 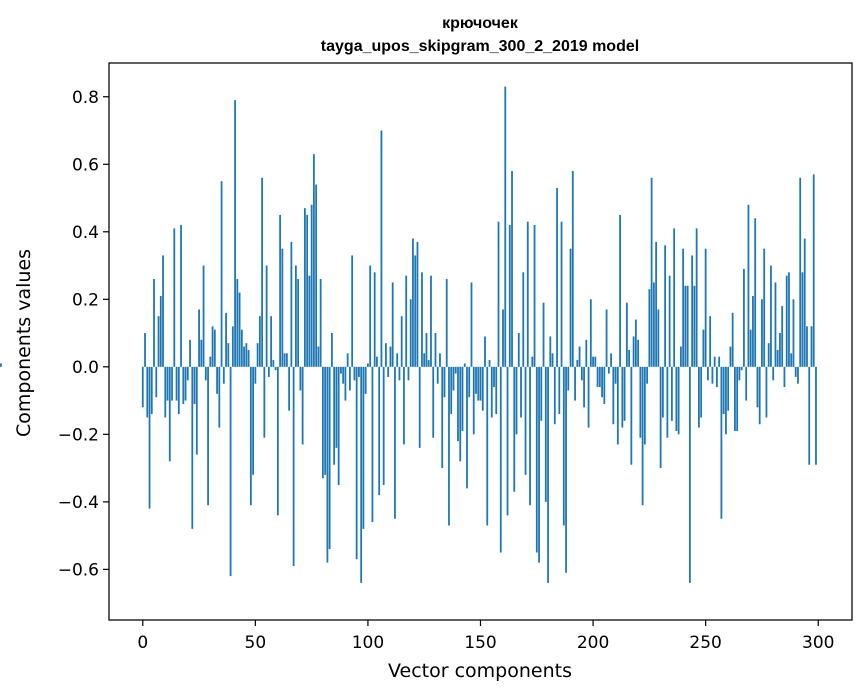 I want to click on y-tick-label: 0.2, so click(x=85, y=300).